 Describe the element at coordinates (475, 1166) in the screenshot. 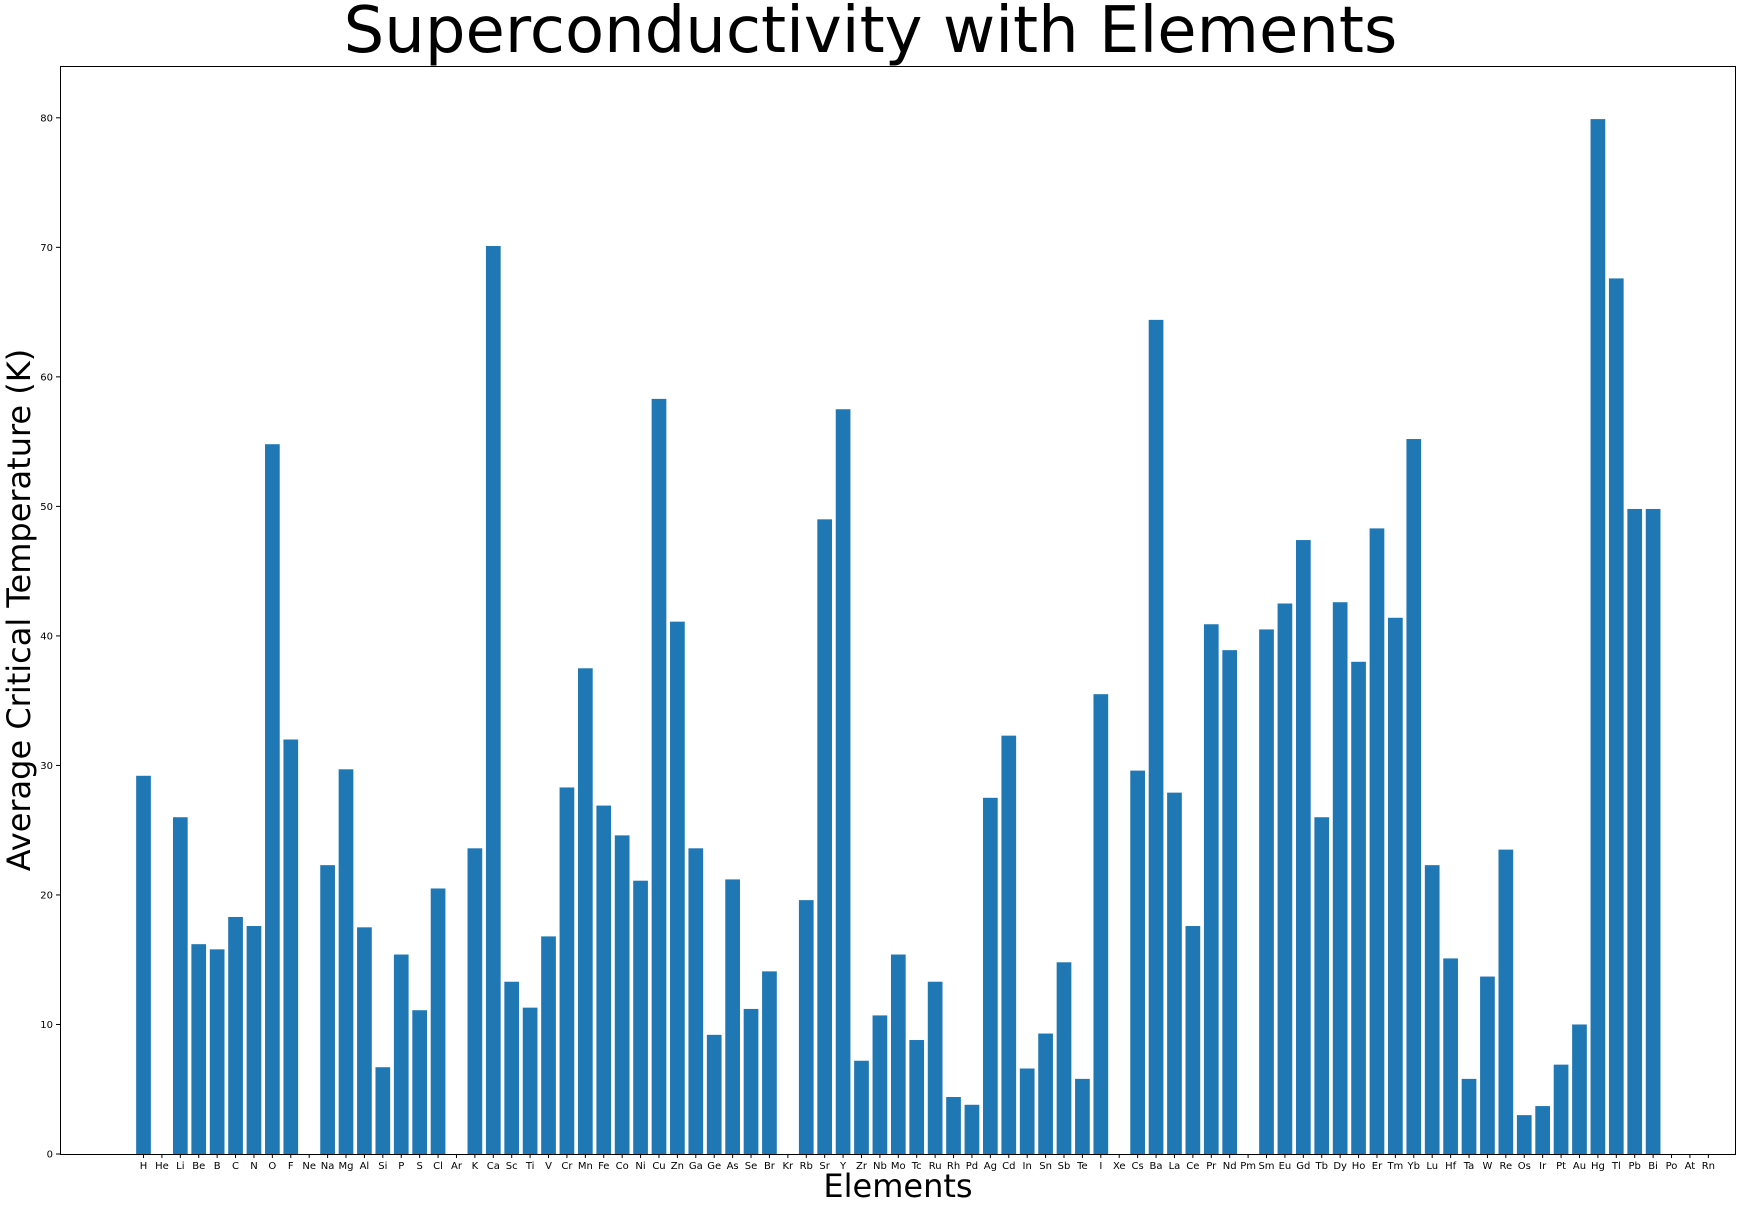

I see `x-tick-label: K` at that location.